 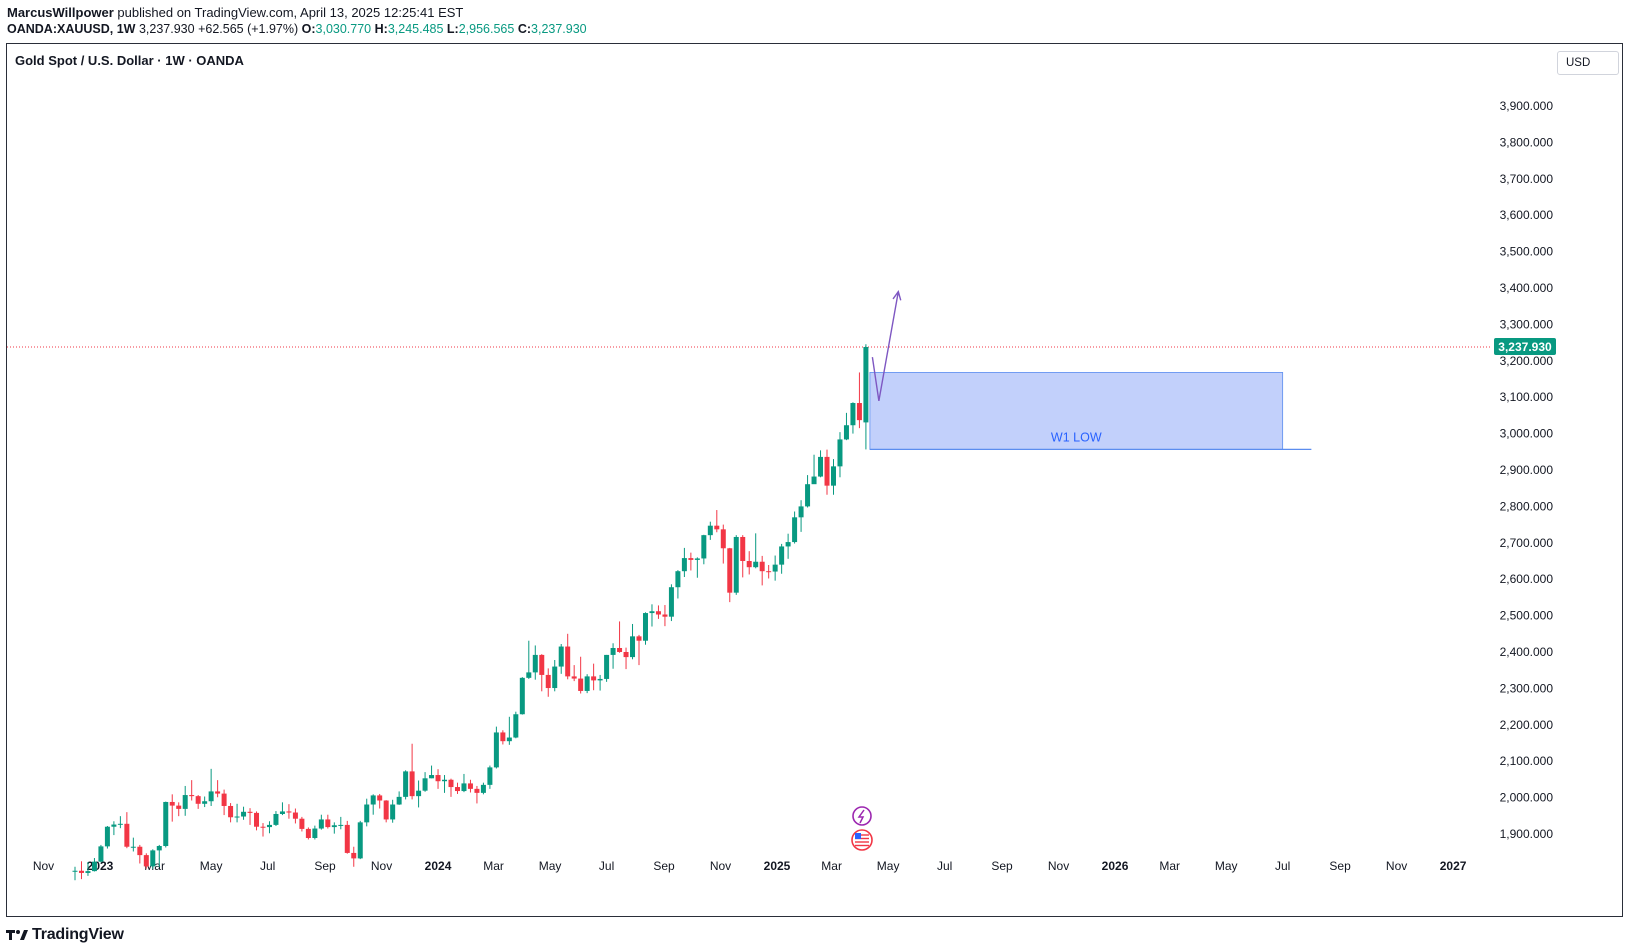 What do you see at coordinates (65, 935) in the screenshot?
I see `brand: TradingView` at bounding box center [65, 935].